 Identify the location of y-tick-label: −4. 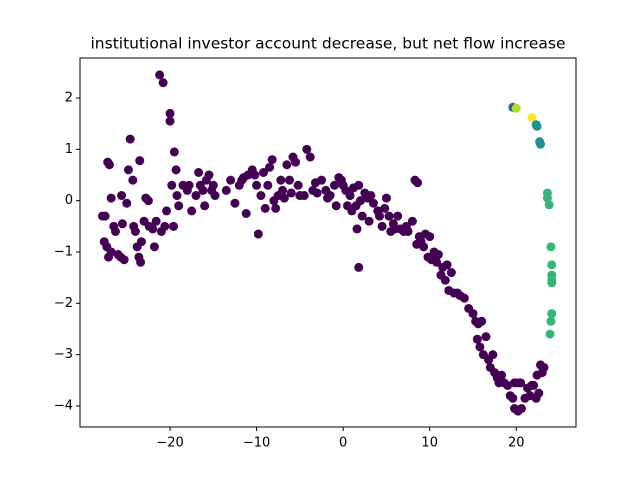
(63, 405).